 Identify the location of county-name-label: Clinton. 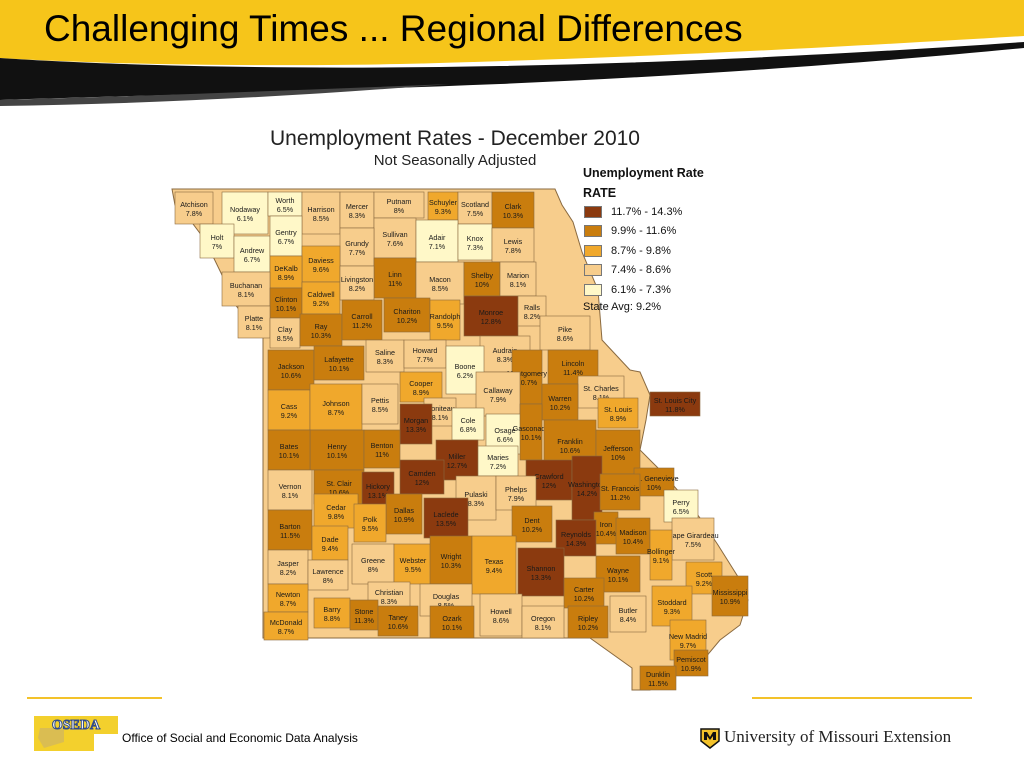
(286, 299).